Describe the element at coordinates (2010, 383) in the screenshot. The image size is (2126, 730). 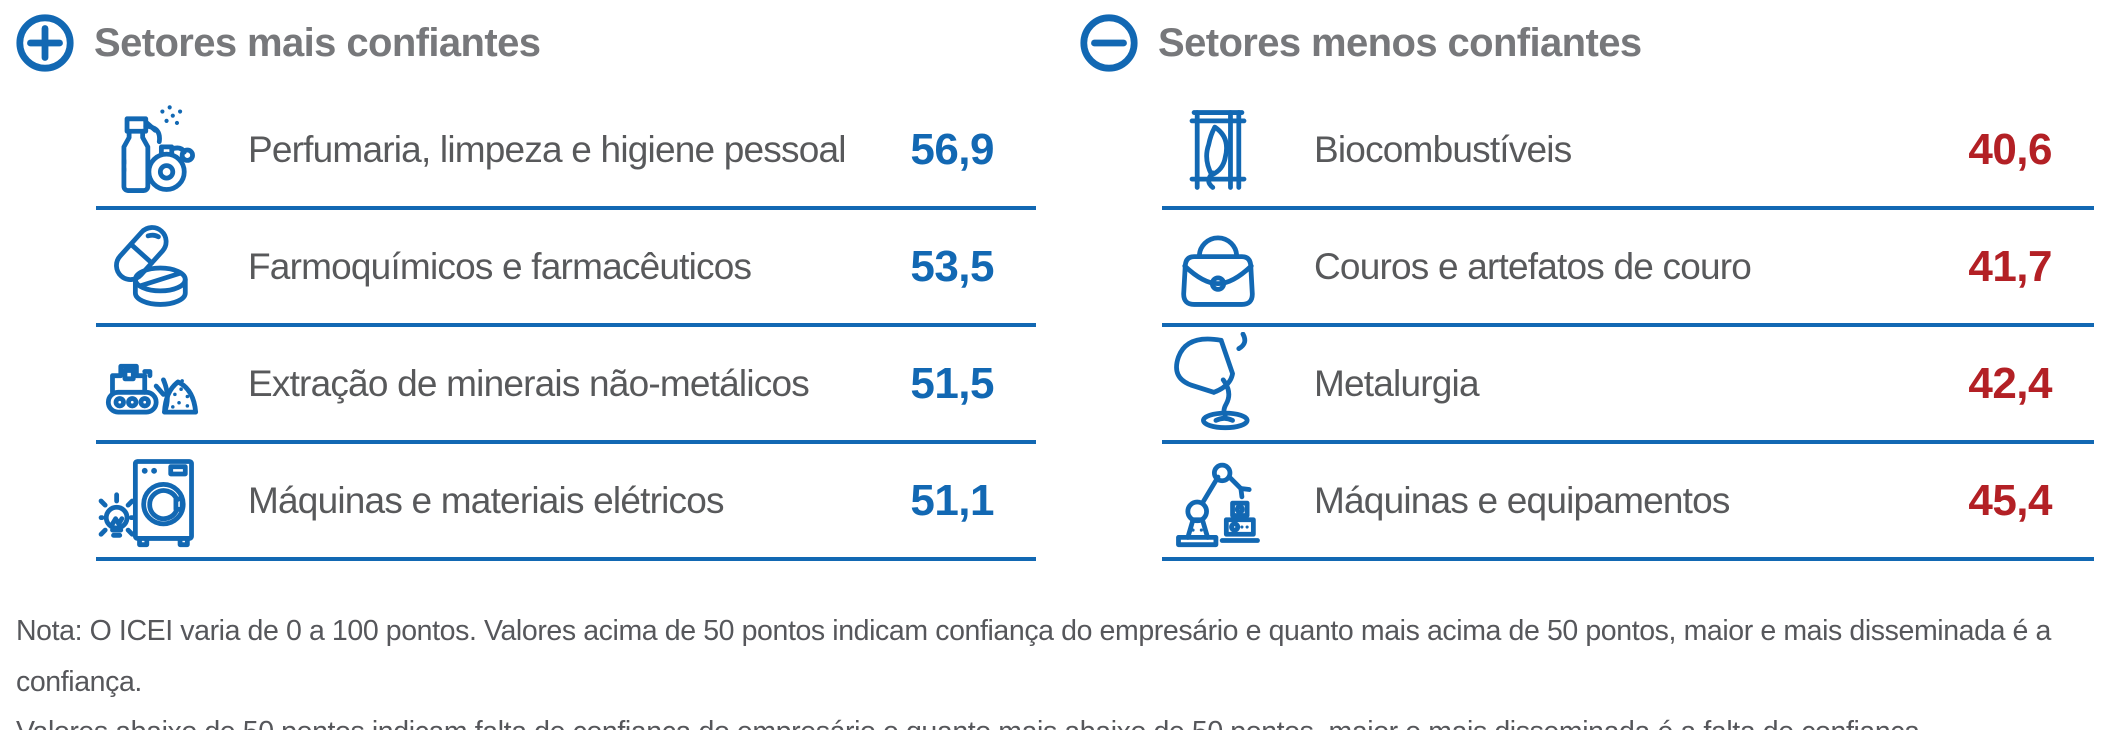
I see `sector-value: 42,4` at that location.